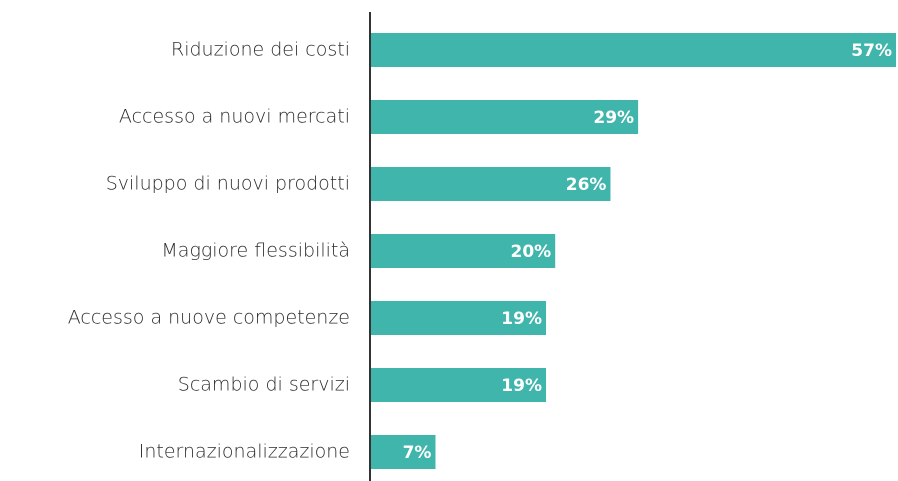 The width and height of the screenshot is (898, 481). Describe the element at coordinates (209, 318) in the screenshot. I see `category-label: Accesso a nuove competenze` at that location.